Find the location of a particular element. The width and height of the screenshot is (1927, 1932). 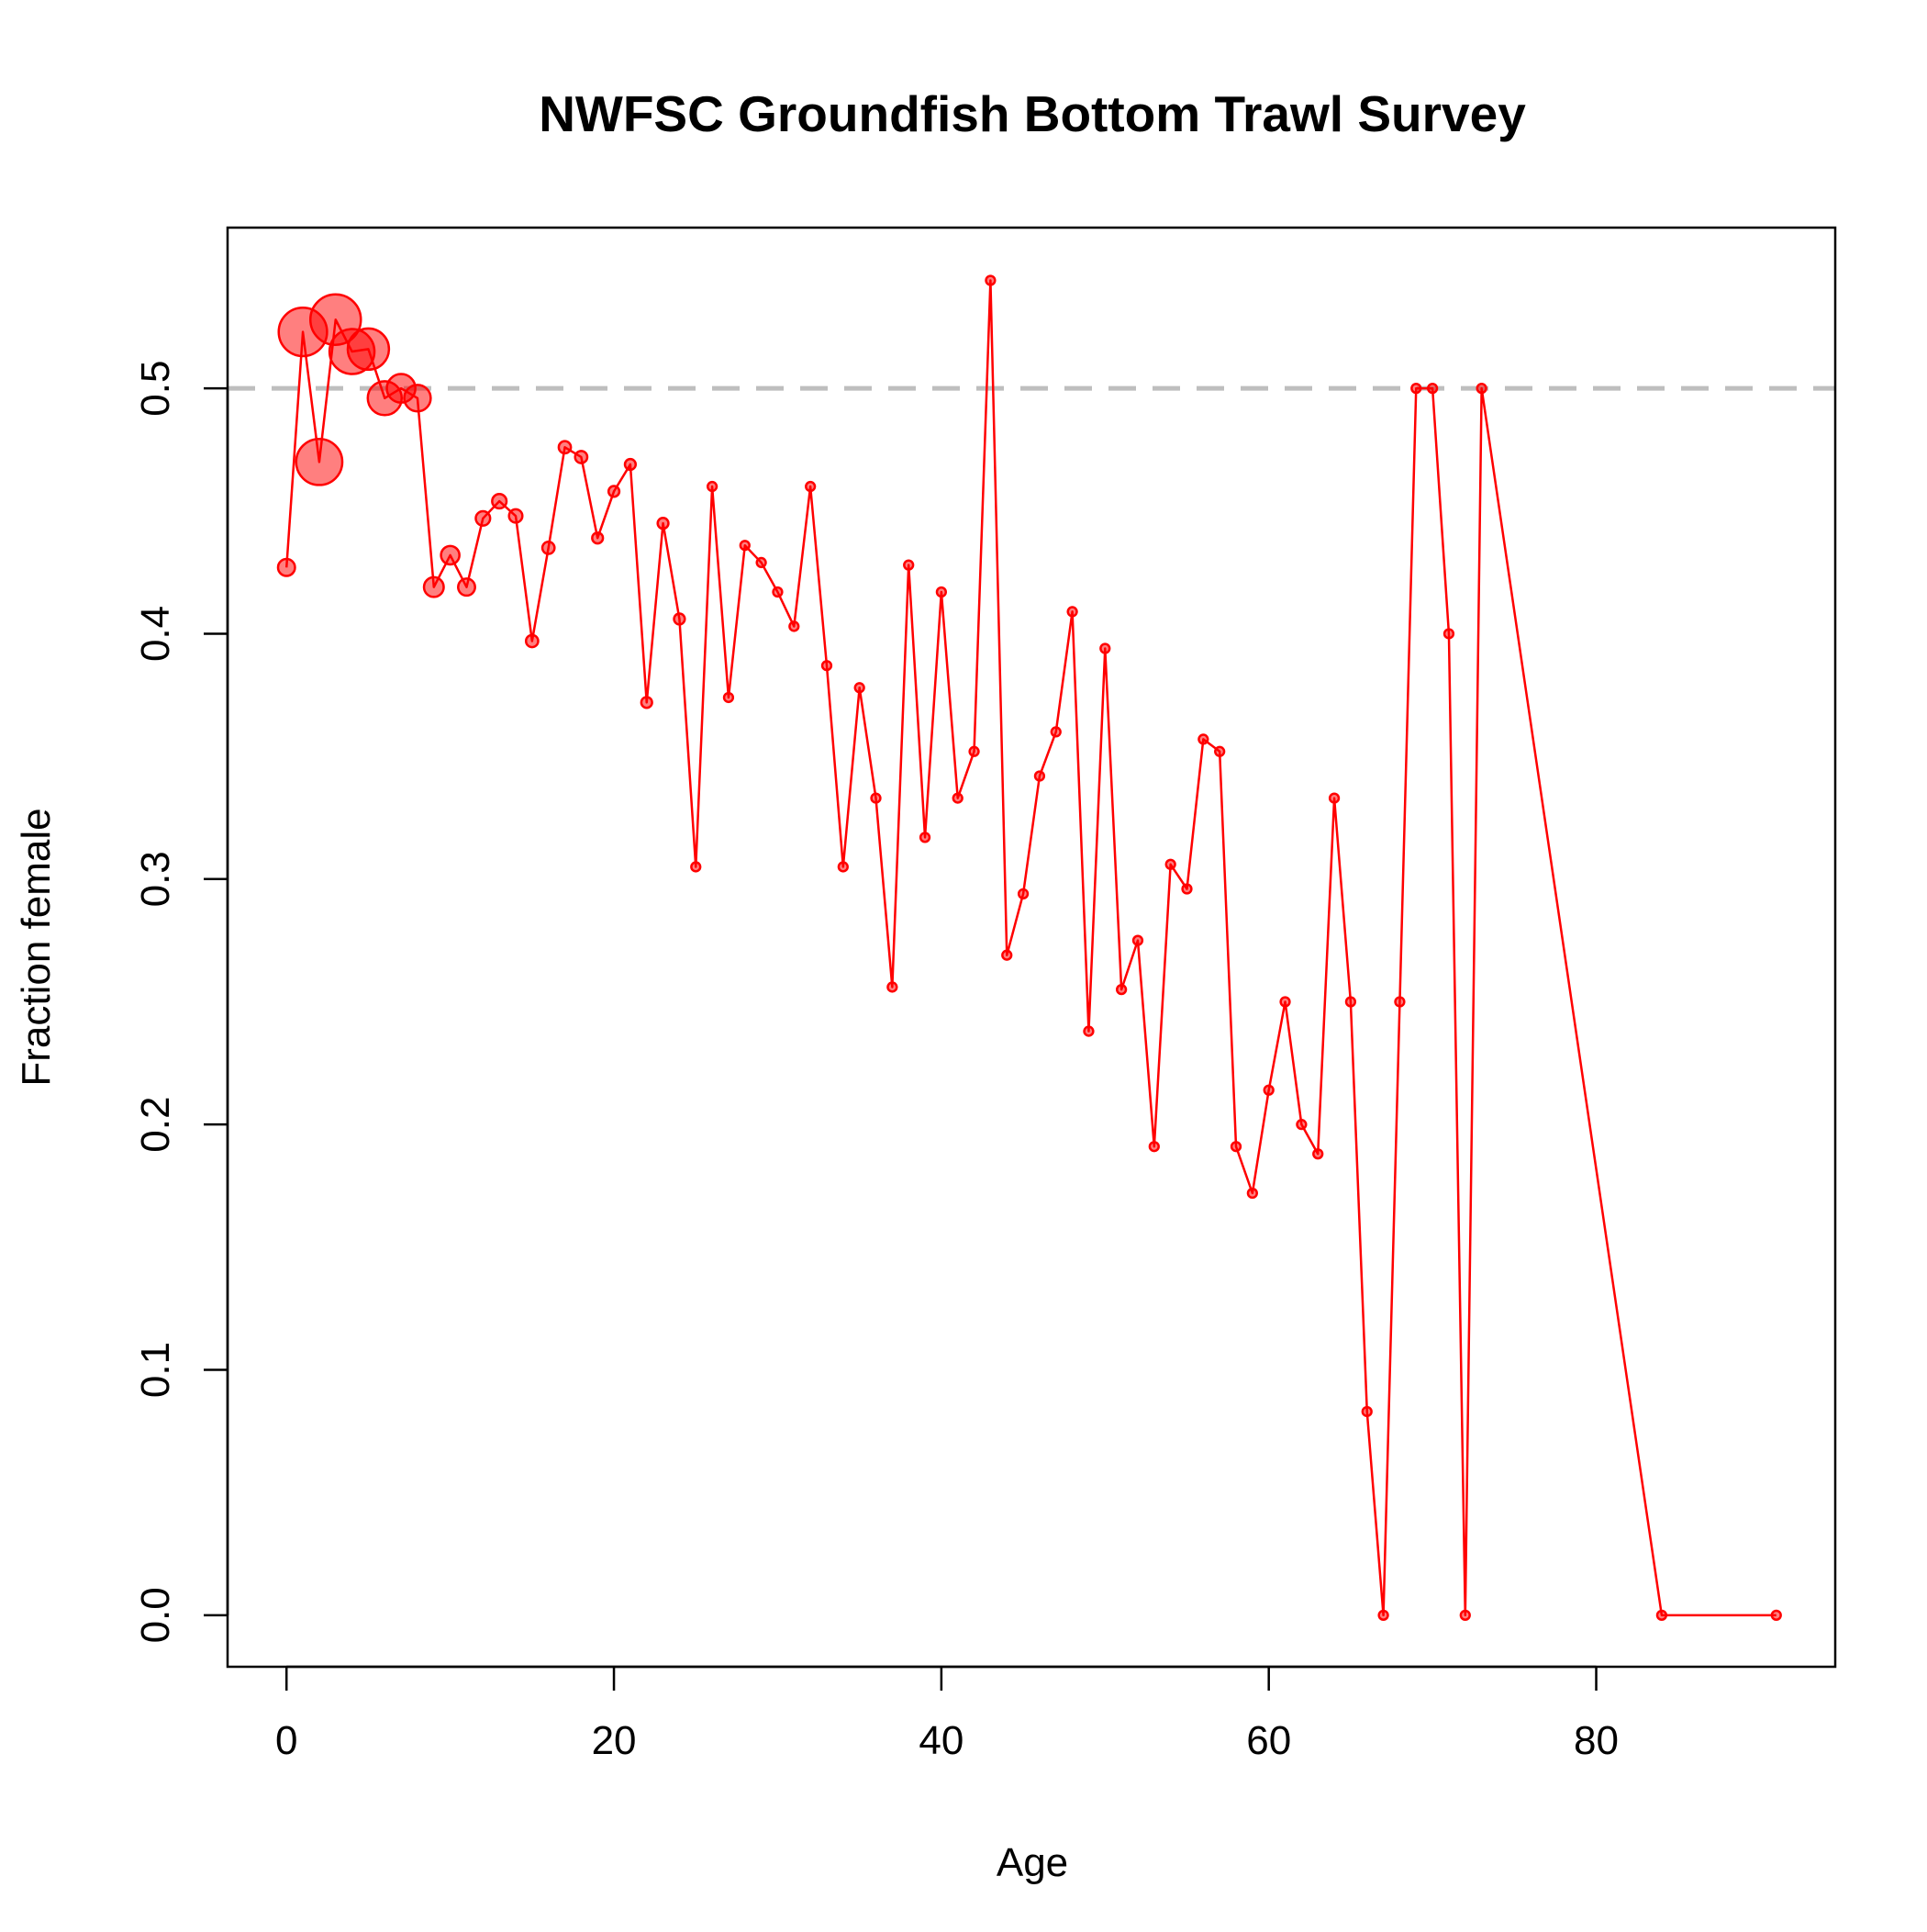

y-tick-label: 0.3 is located at coordinates (155, 879).